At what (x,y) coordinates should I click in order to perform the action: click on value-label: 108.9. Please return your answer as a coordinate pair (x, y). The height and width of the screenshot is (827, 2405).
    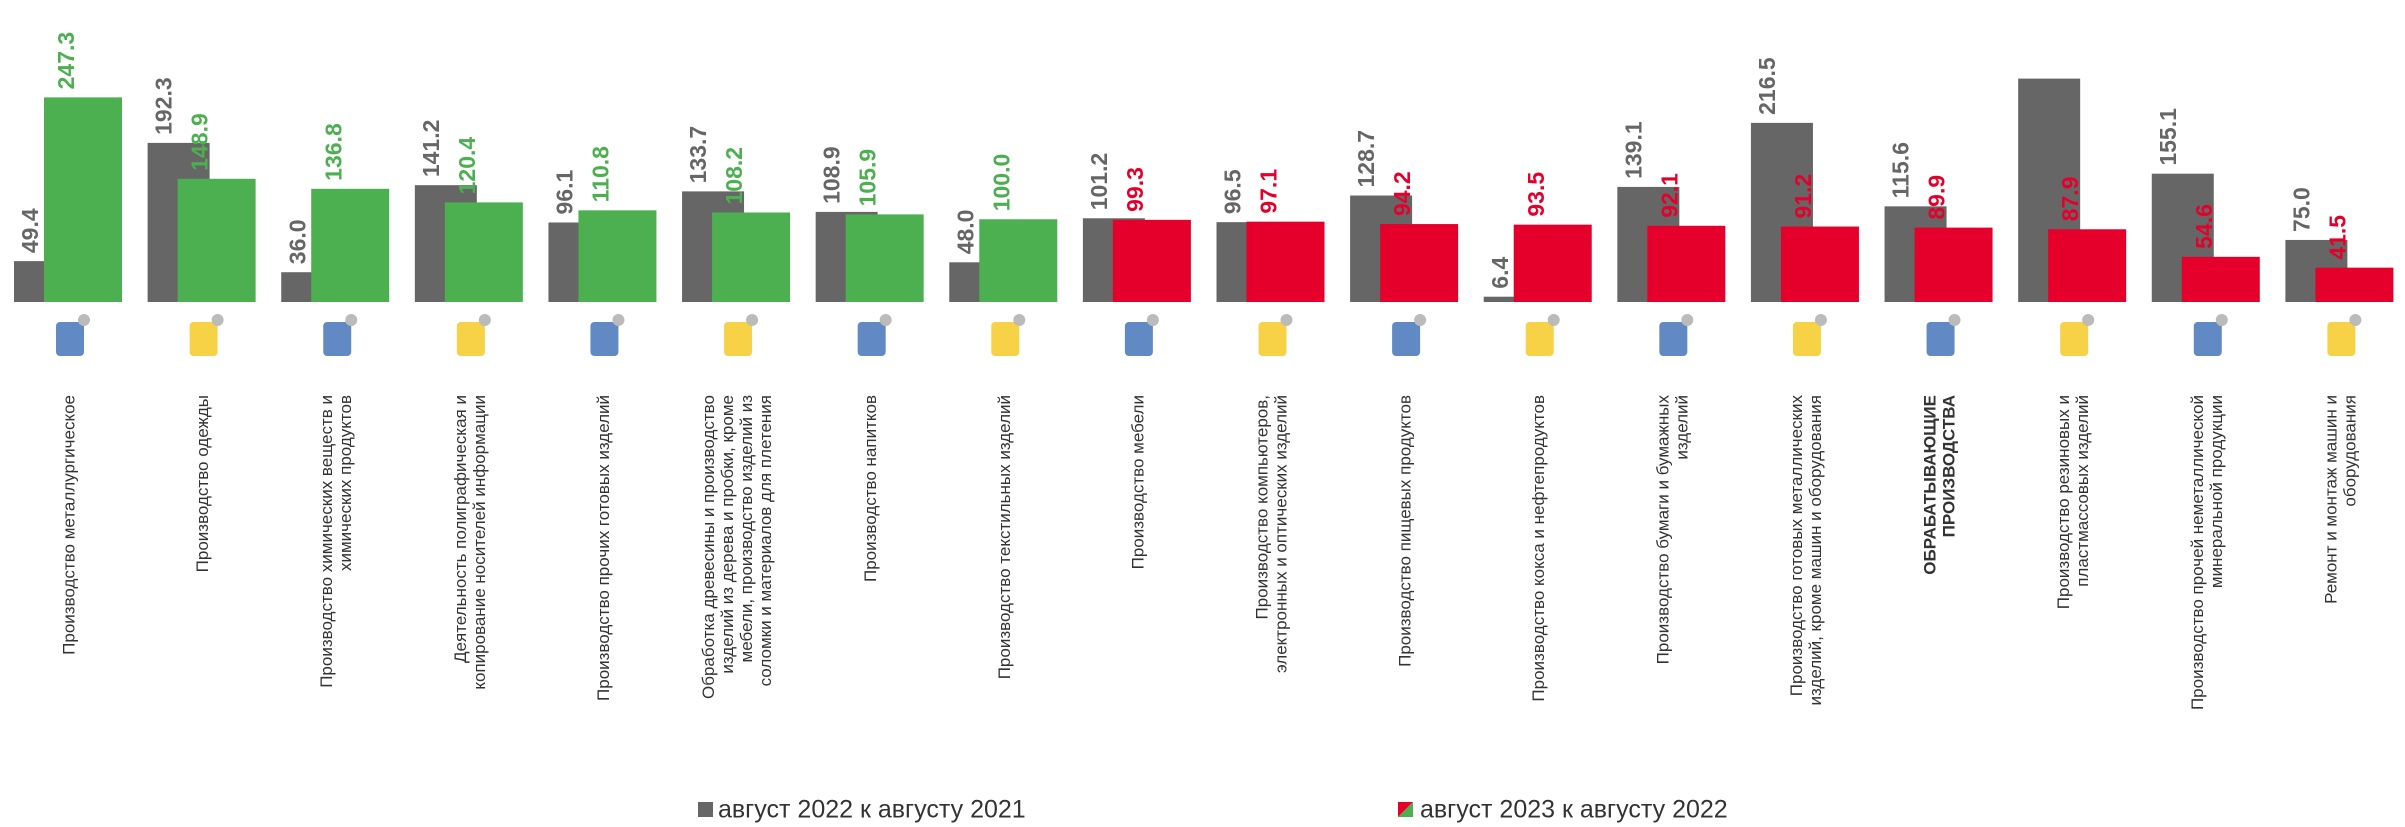
    Looking at the image, I should click on (832, 175).